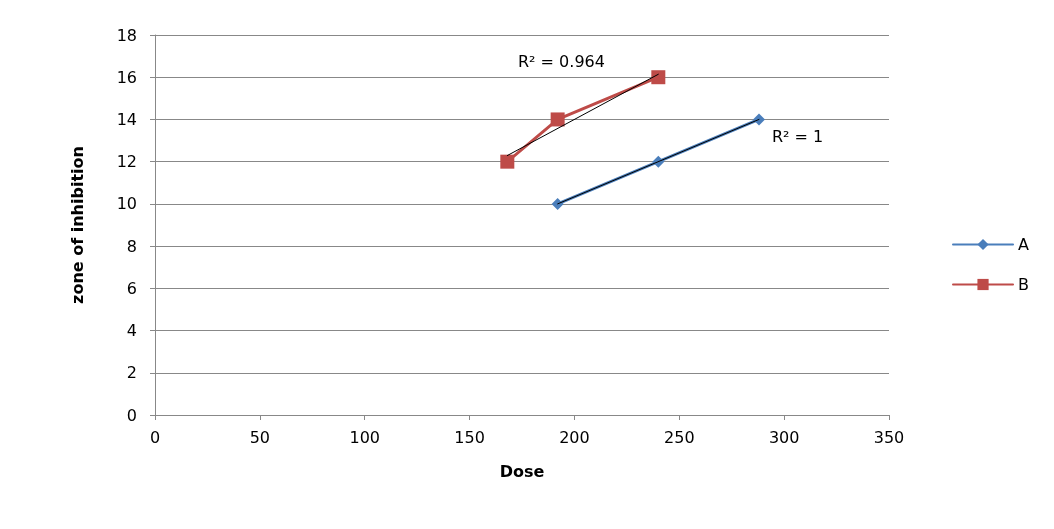  Describe the element at coordinates (574, 437) in the screenshot. I see `x-tick-label: 200` at that location.